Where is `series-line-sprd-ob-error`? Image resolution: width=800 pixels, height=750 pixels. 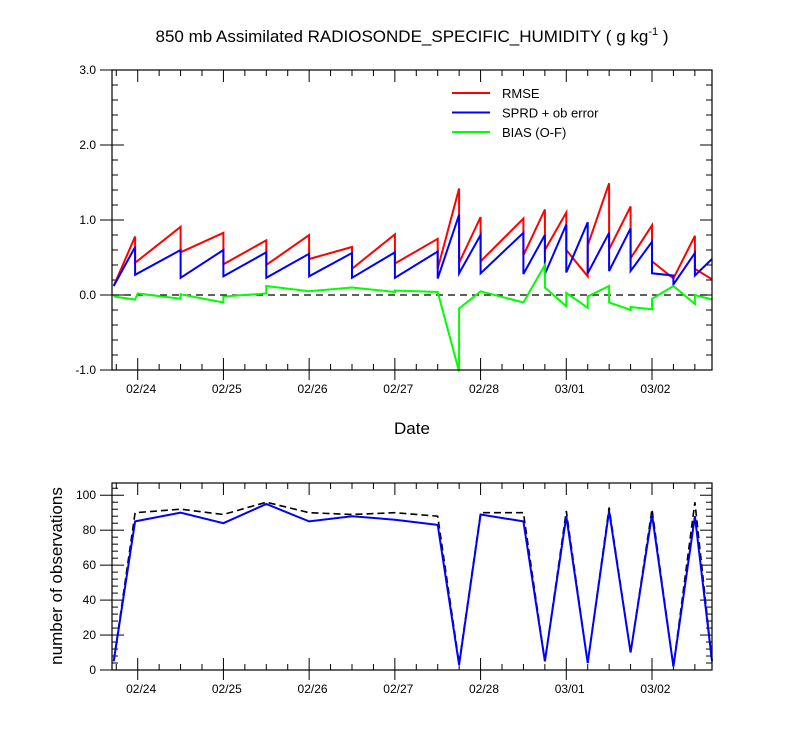
series-line-sprd-ob-error is located at coordinates (412, 251).